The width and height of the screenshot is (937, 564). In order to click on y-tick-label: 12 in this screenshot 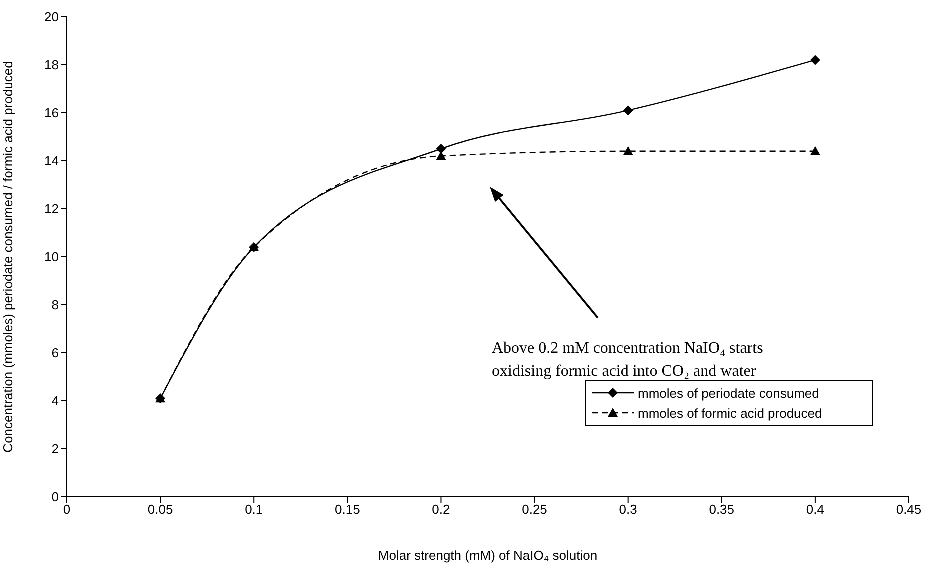, I will do `click(51, 209)`.